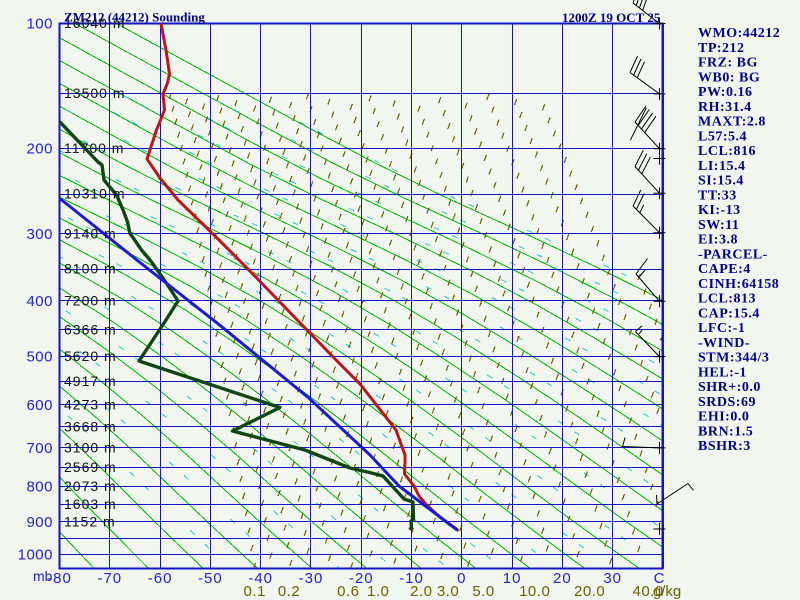 The image size is (800, 600). Describe the element at coordinates (718, 240) in the screenshot. I see `svg-text: EI:3.8` at that location.